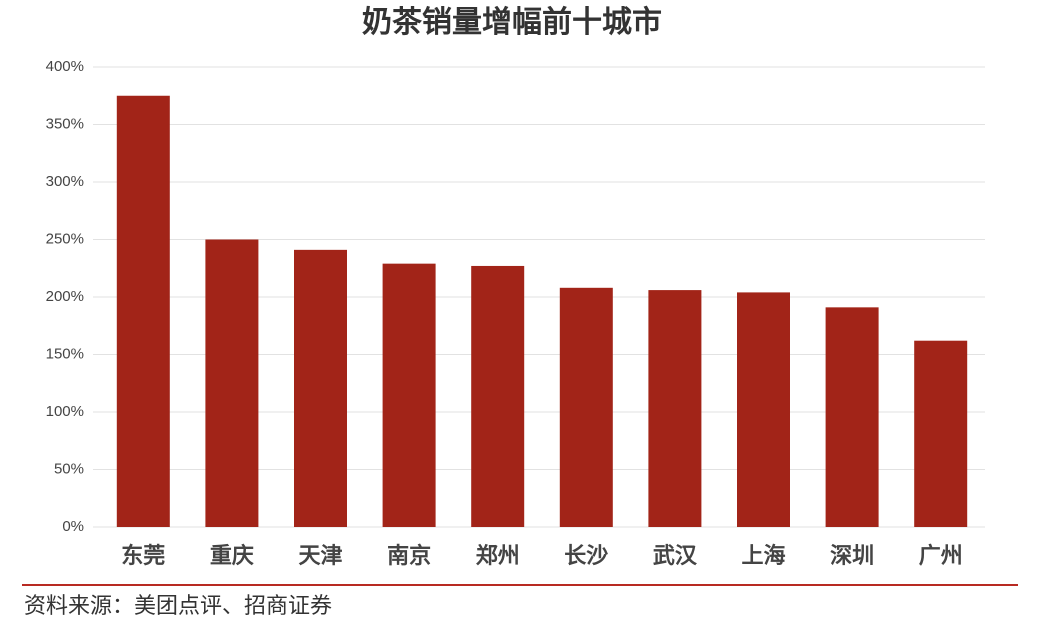 Image resolution: width=1054 pixels, height=633 pixels. I want to click on x-tick-label: 天津, so click(320, 556).